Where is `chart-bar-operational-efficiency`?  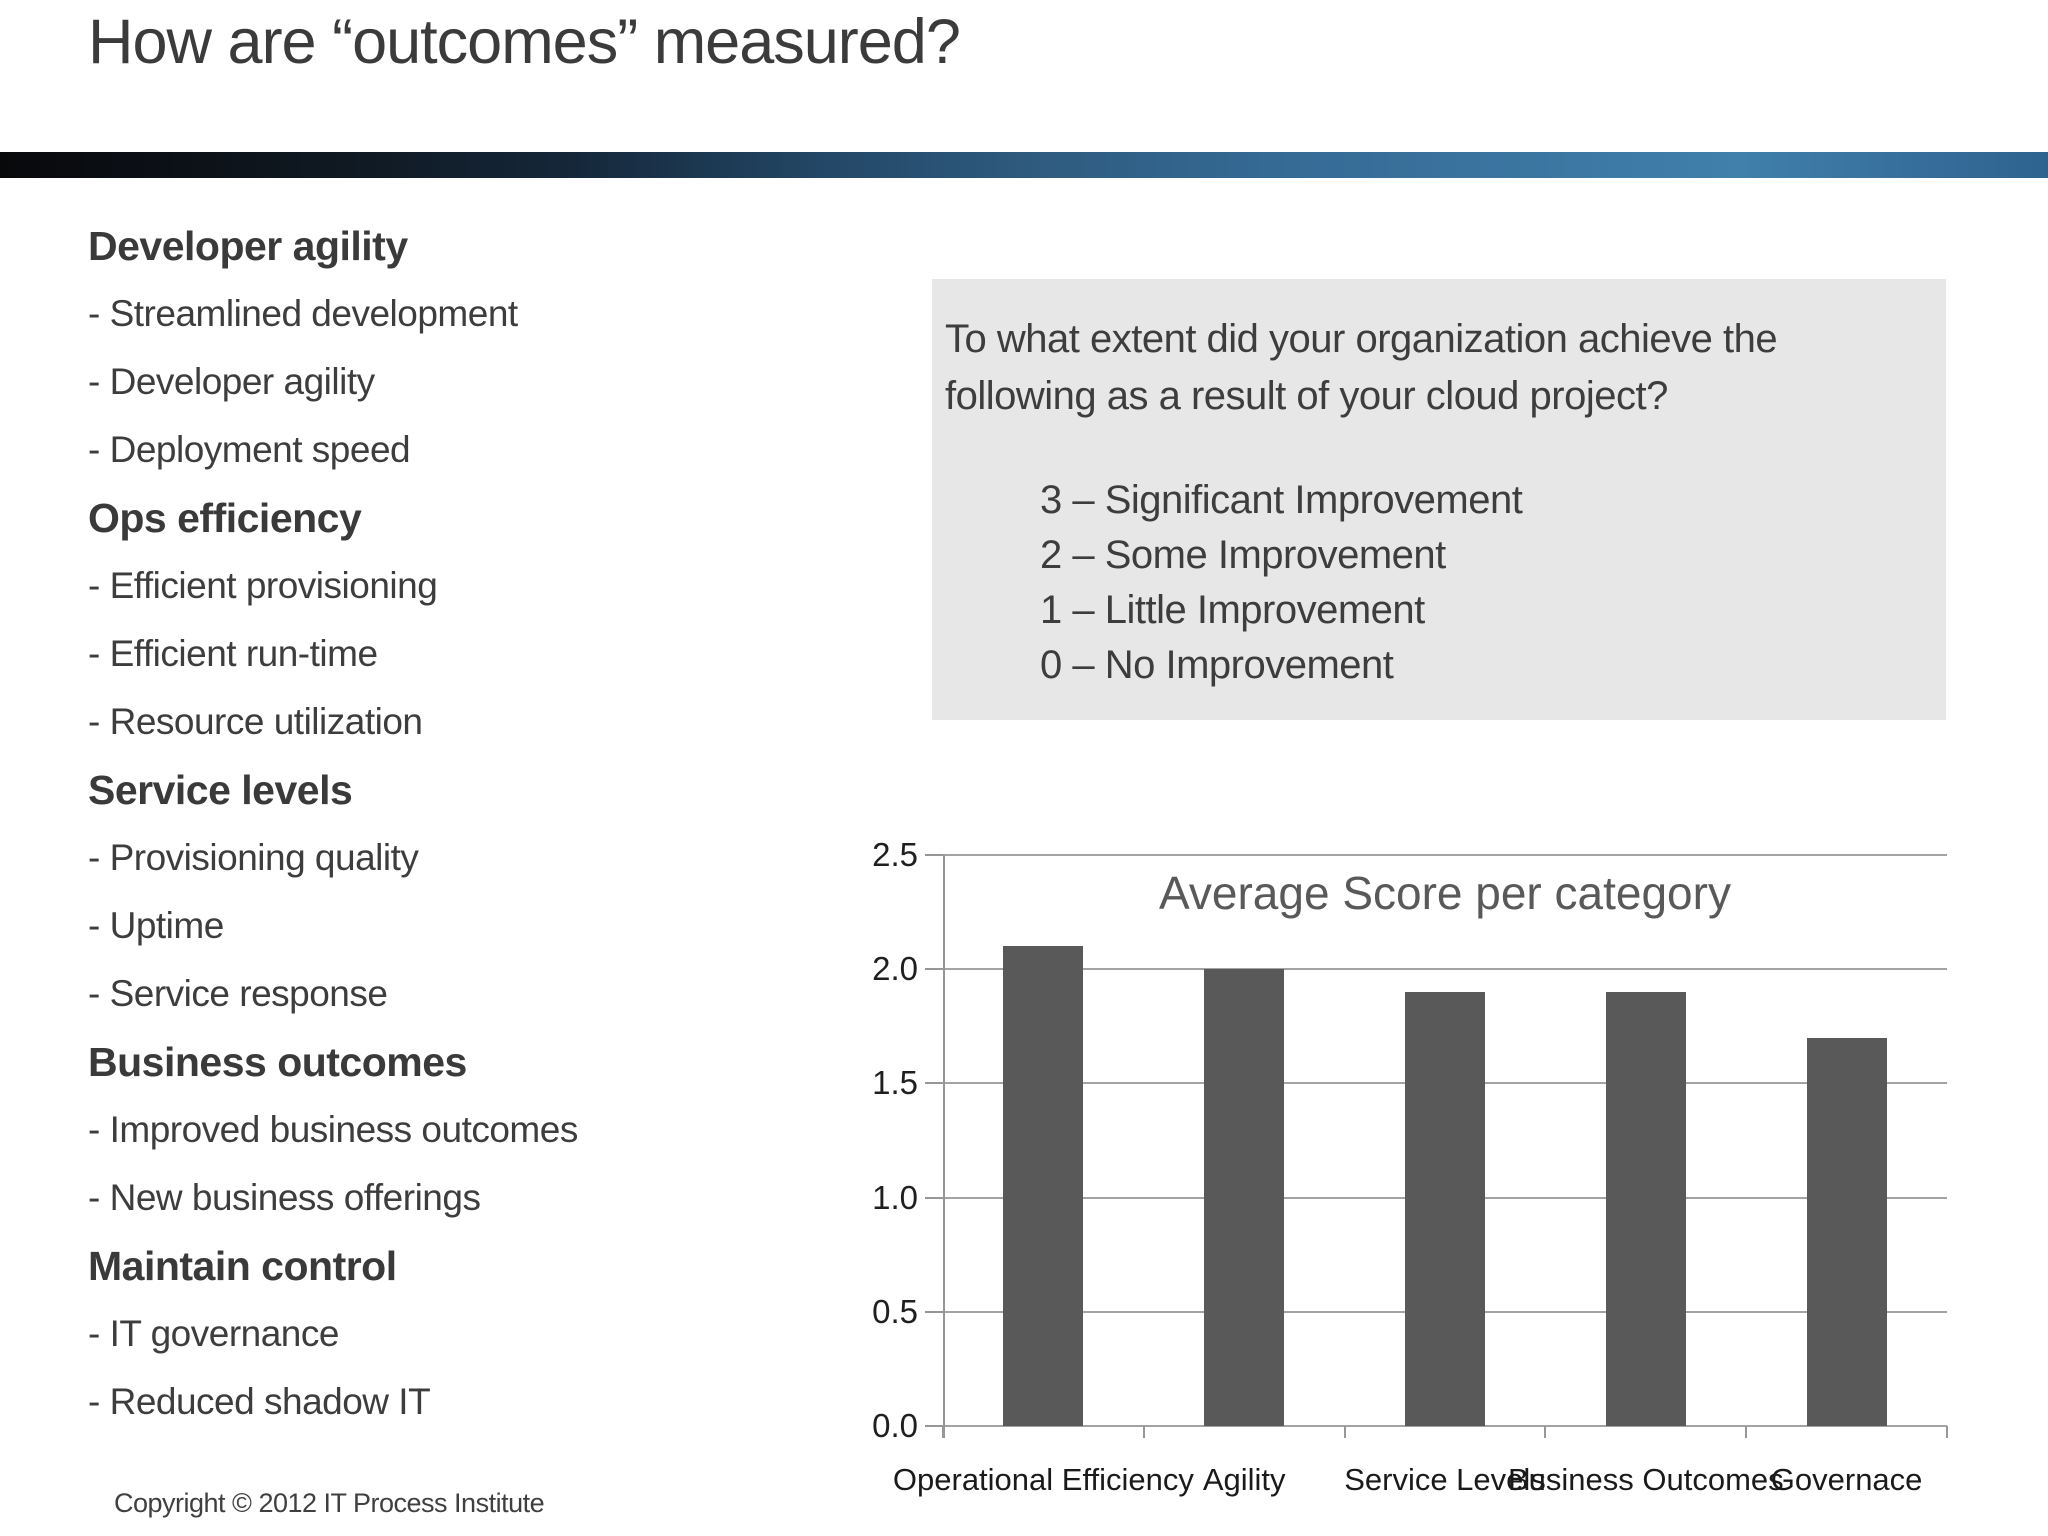 chart-bar-operational-efficiency is located at coordinates (1043, 1186).